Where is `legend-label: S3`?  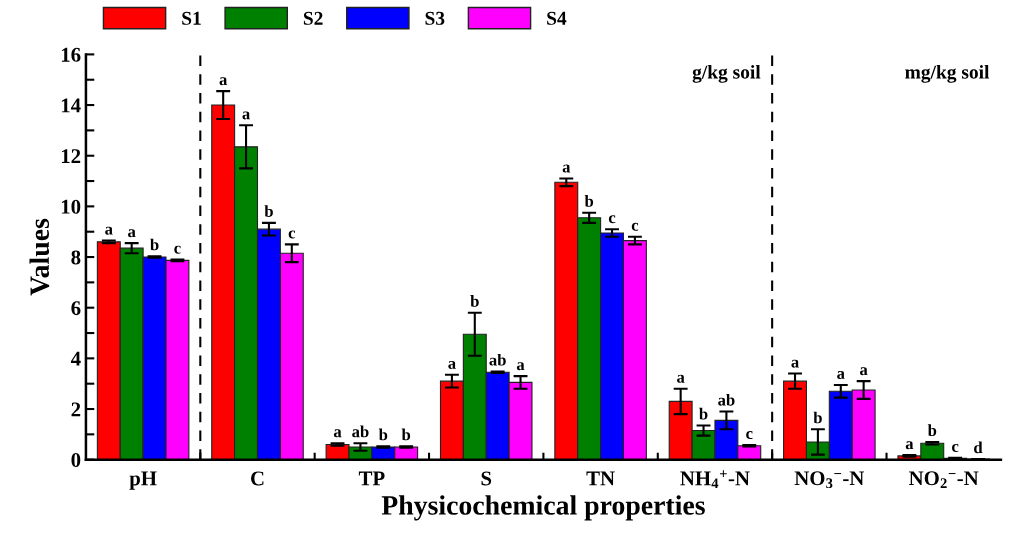 legend-label: S3 is located at coordinates (435, 18).